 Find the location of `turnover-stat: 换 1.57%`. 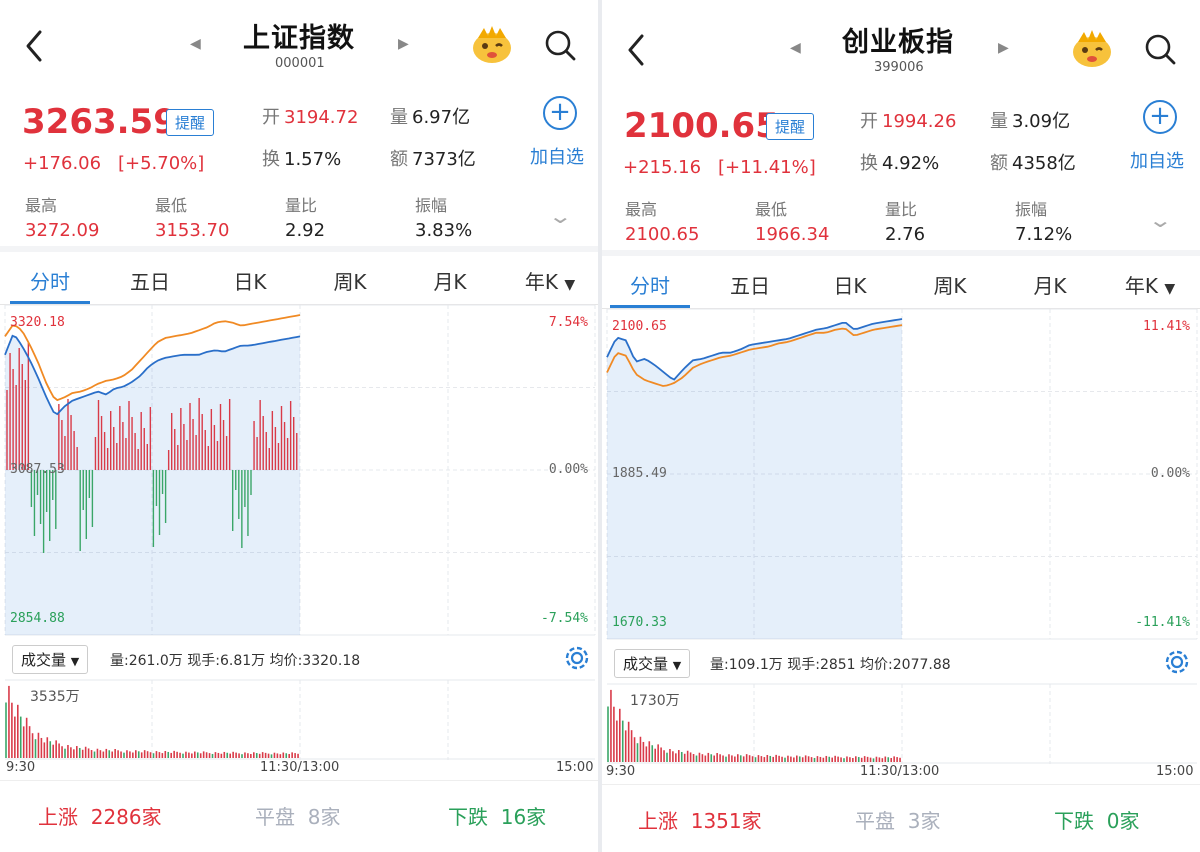

turnover-stat: 换 1.57% is located at coordinates (302, 159).